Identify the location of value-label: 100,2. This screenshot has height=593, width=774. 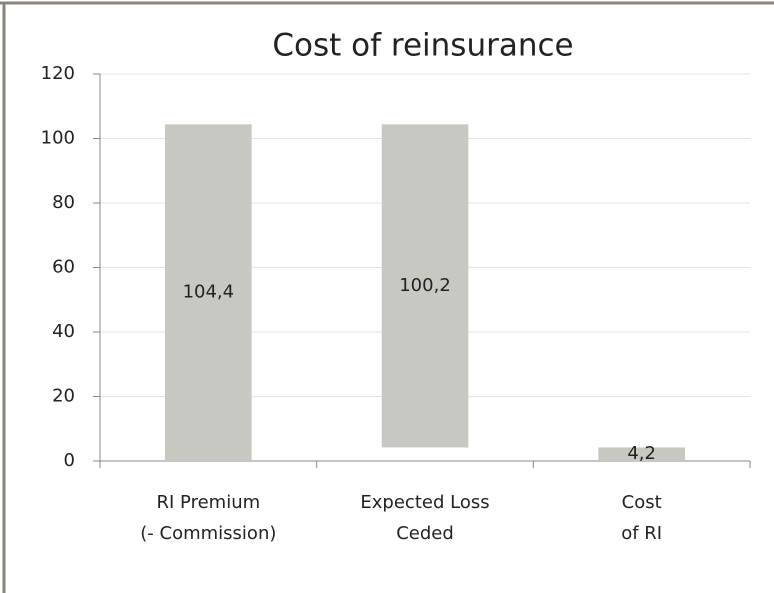
(425, 285).